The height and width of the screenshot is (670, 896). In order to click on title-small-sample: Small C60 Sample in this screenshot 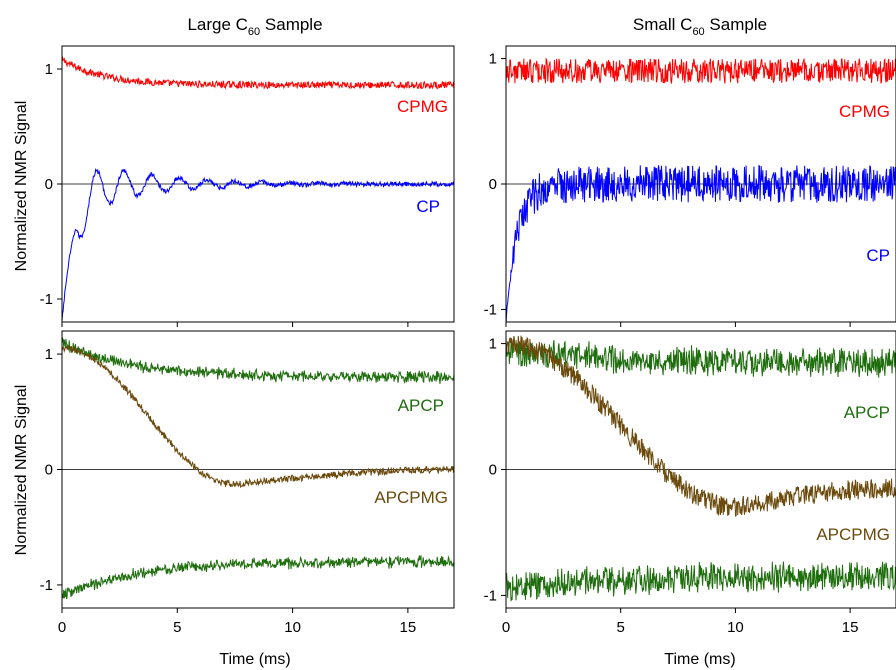, I will do `click(700, 26)`.